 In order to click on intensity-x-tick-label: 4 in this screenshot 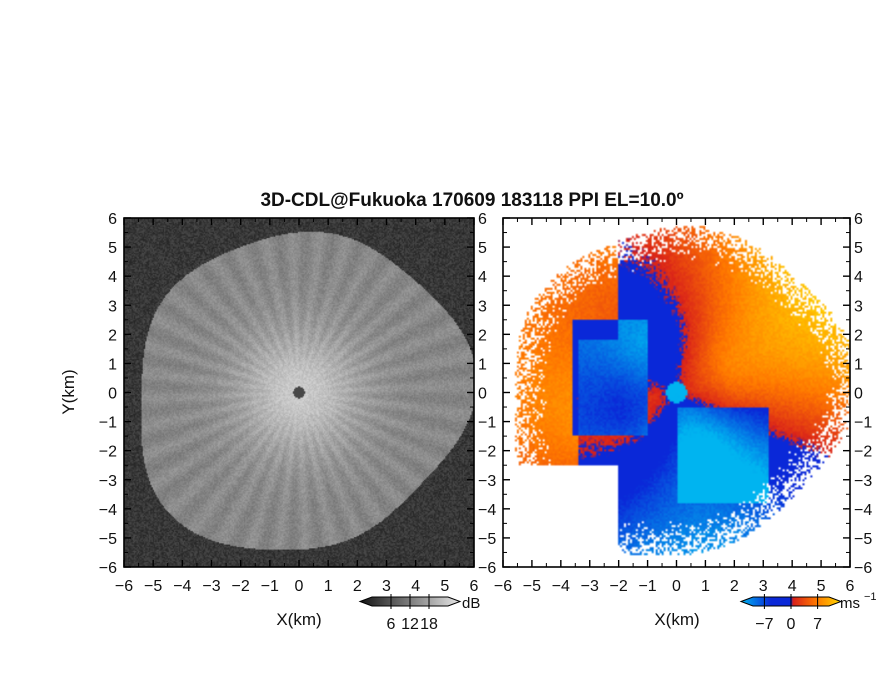, I will do `click(415, 586)`.